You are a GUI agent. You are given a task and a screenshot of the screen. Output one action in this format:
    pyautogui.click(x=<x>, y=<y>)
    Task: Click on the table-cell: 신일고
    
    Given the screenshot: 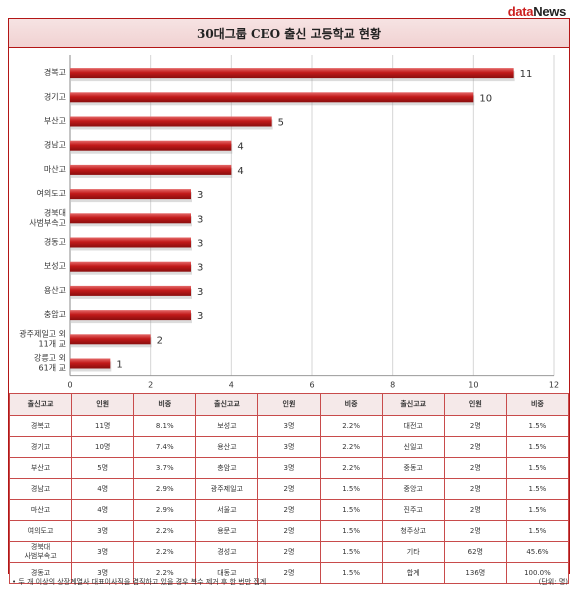 What is the action you would take?
    pyautogui.click(x=413, y=447)
    